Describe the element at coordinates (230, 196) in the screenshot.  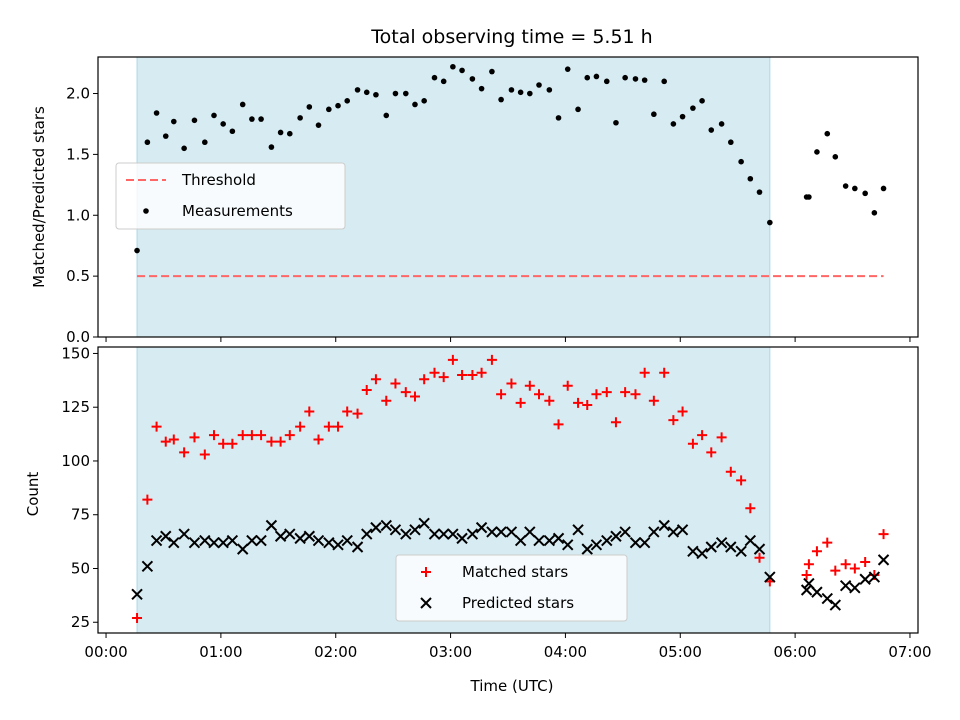
I see `legend-box` at that location.